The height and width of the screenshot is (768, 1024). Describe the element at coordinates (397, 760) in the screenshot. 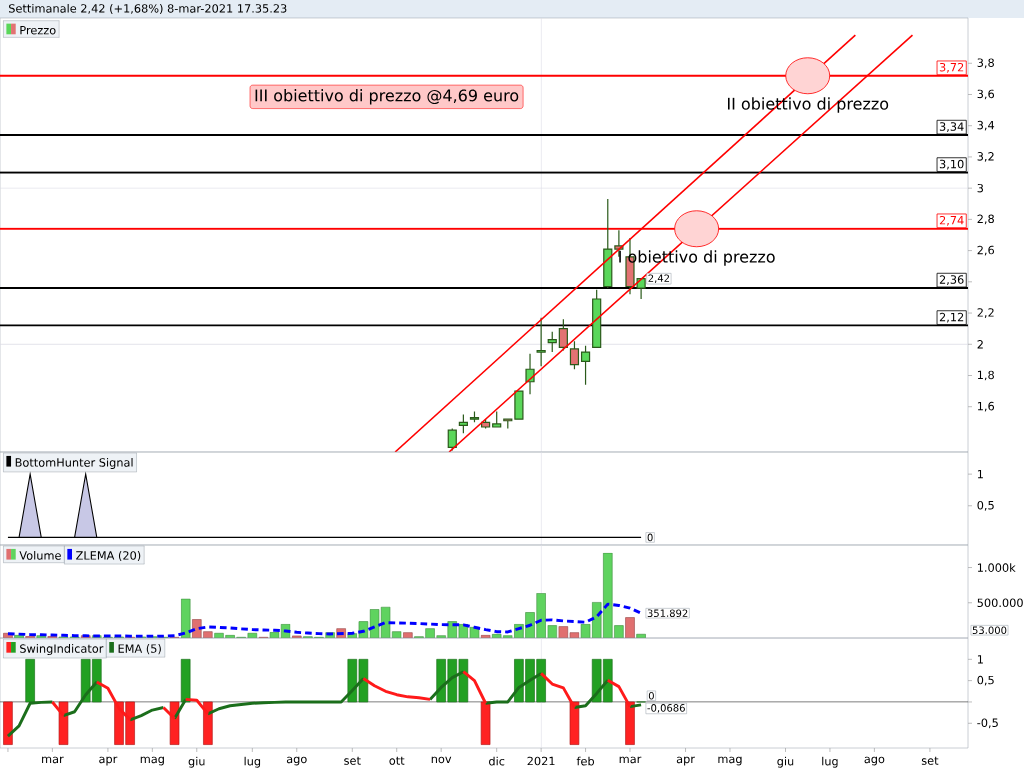

I see `x-tick-label: ott` at that location.